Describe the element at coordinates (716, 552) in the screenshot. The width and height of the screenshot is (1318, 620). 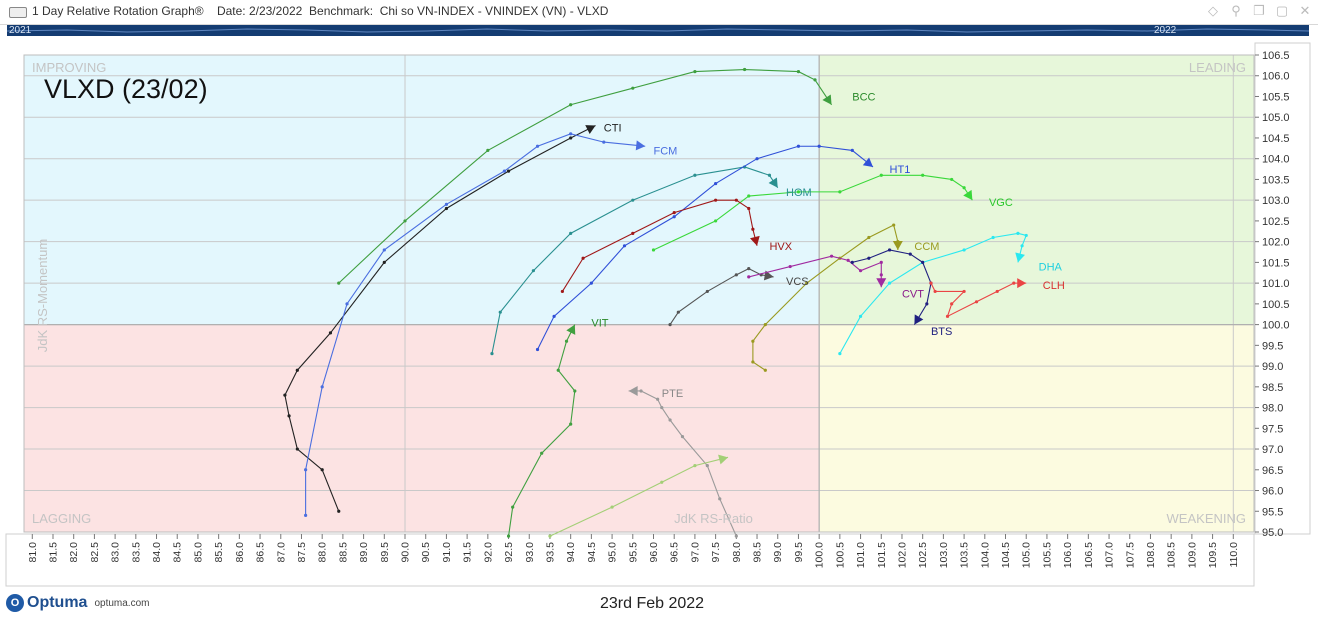
I see `x-tick-label: 97.5` at that location.